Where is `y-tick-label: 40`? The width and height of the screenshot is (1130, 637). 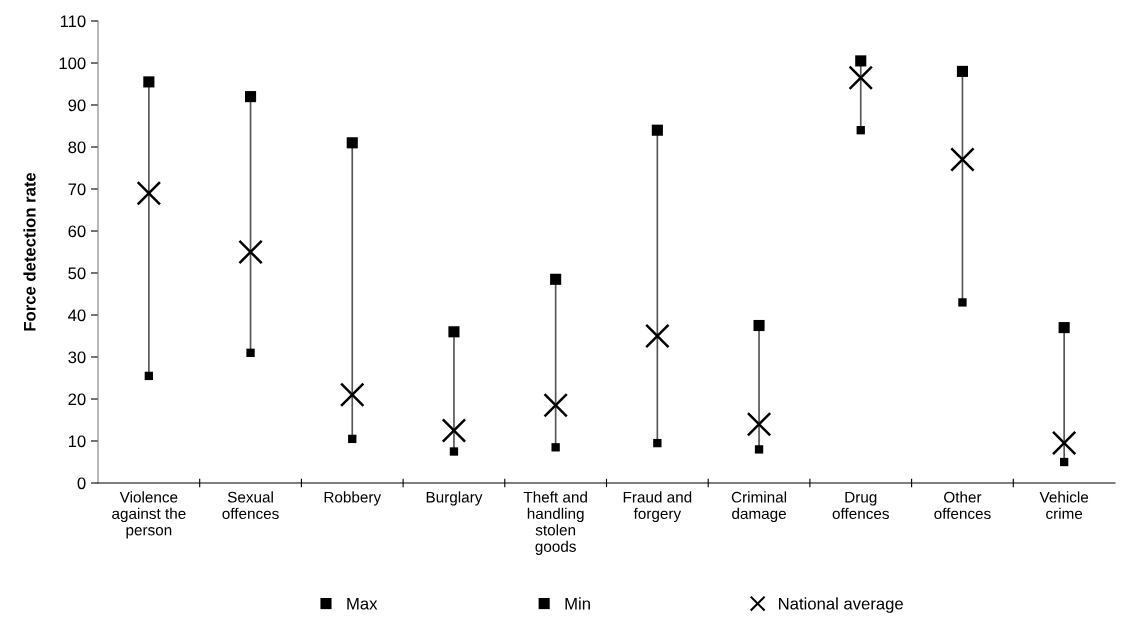
y-tick-label: 40 is located at coordinates (77, 315).